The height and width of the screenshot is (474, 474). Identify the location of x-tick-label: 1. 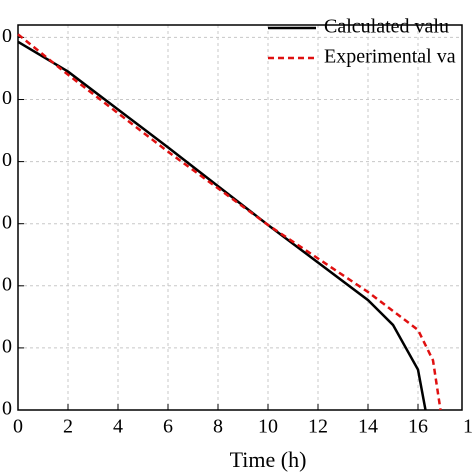
(468, 427).